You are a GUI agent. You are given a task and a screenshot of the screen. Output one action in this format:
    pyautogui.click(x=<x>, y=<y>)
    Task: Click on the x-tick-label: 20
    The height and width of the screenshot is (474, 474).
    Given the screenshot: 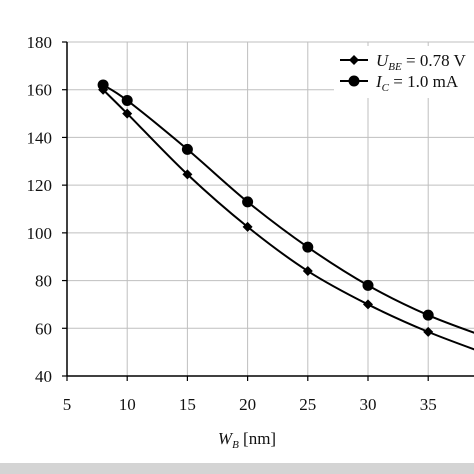 What is the action you would take?
    pyautogui.click(x=247, y=404)
    